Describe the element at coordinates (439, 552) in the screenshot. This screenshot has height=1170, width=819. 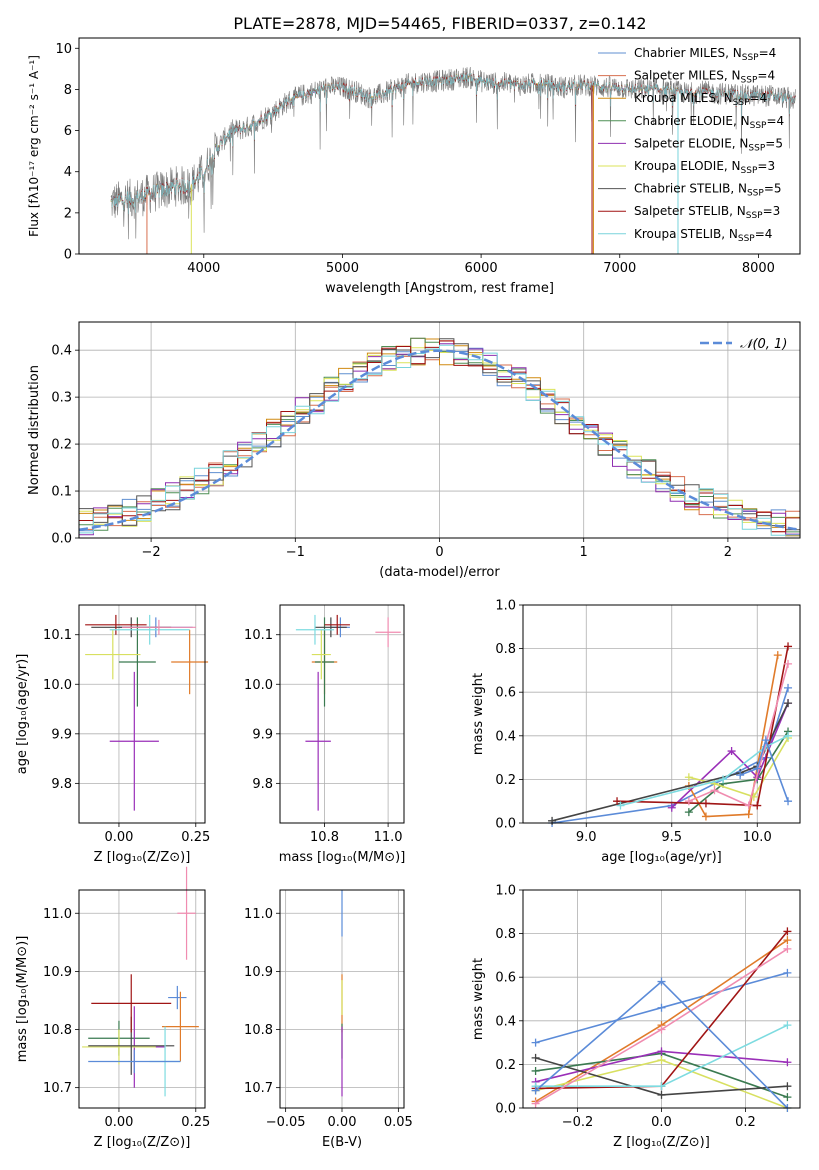
I see `x-tick-label: 0` at that location.